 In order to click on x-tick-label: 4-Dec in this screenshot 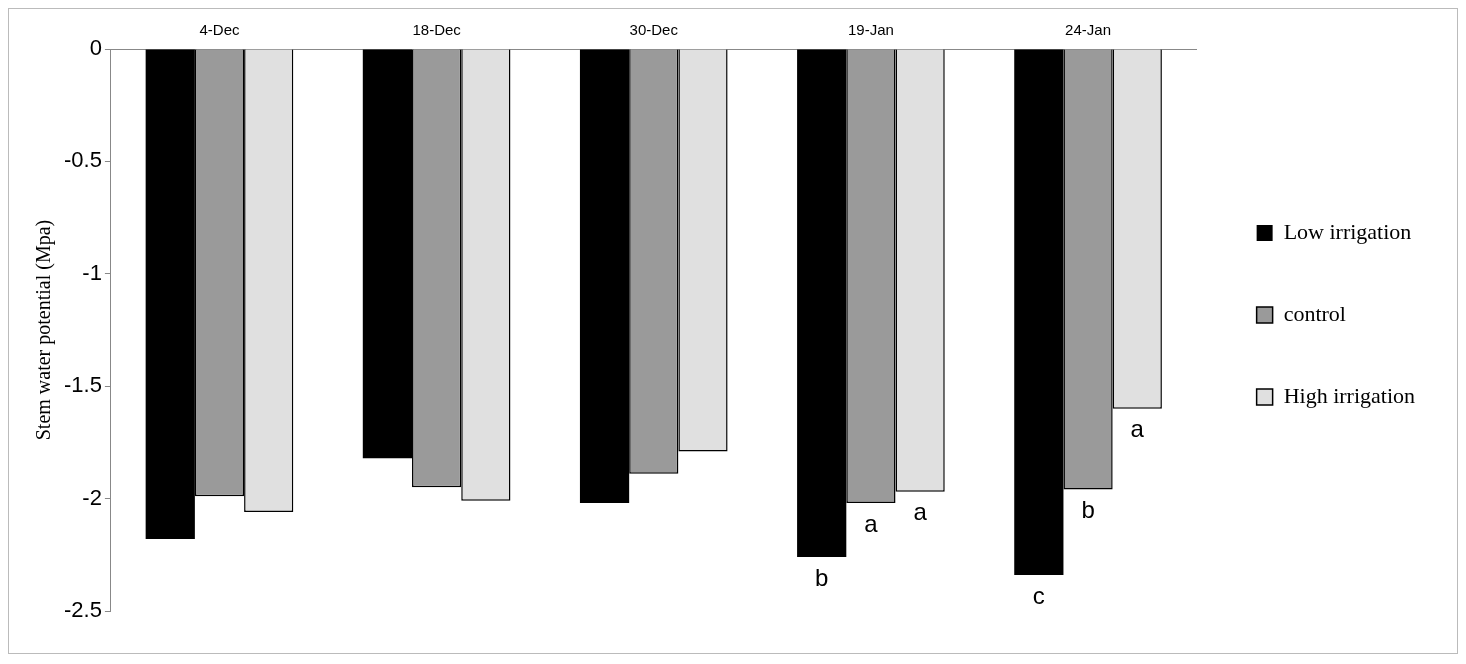, I will do `click(219, 30)`.